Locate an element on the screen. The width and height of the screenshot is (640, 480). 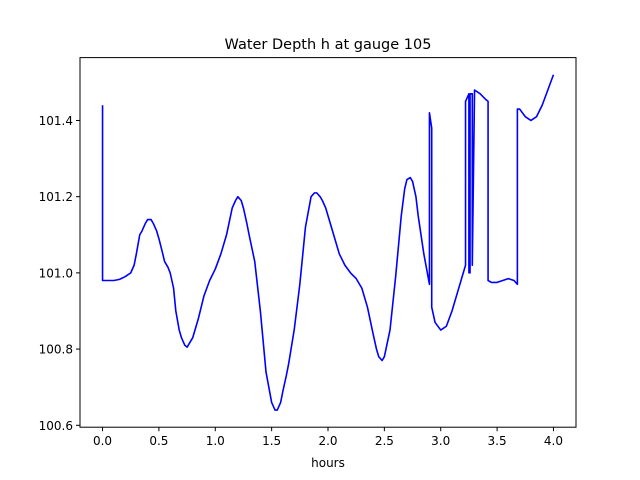
y-tick-label: 101.4 is located at coordinates (56, 121).